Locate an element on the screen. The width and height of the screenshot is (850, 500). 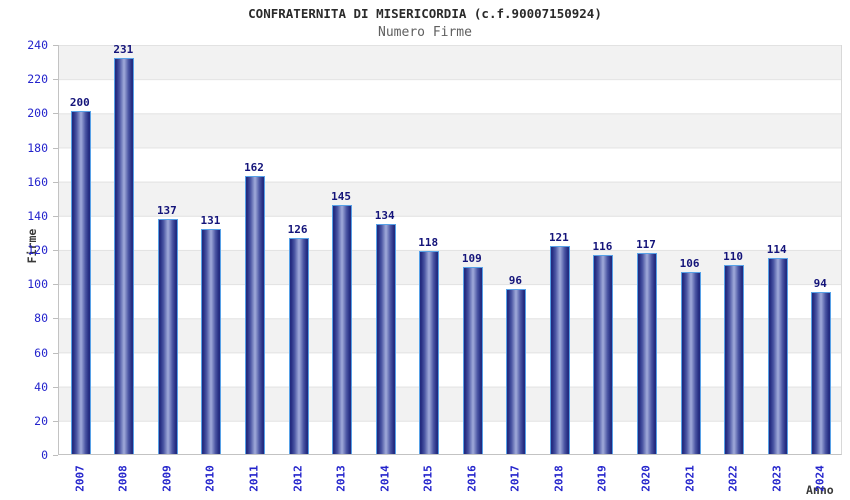
bar-2008 is located at coordinates (124, 256).